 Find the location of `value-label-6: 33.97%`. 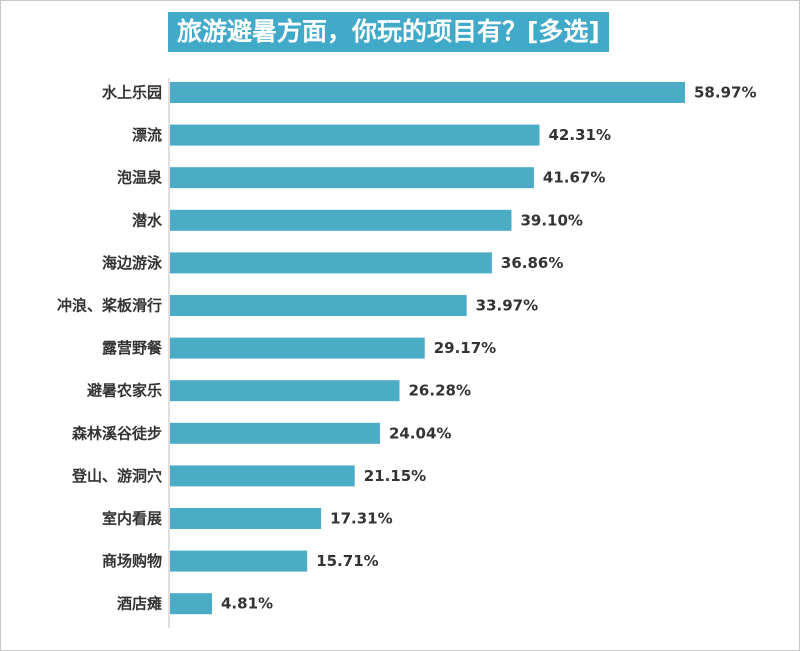

value-label-6: 33.97% is located at coordinates (507, 306).